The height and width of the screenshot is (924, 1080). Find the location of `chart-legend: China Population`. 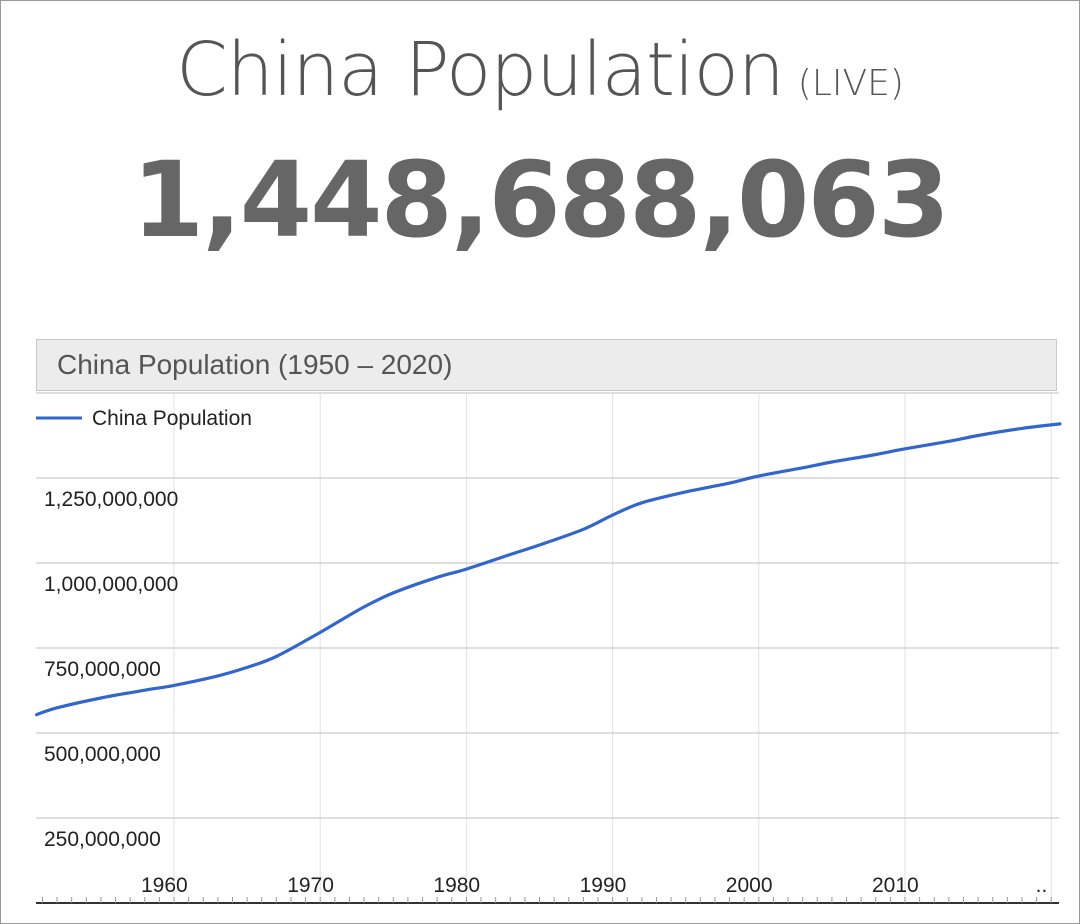

chart-legend: China Population is located at coordinates (144, 418).